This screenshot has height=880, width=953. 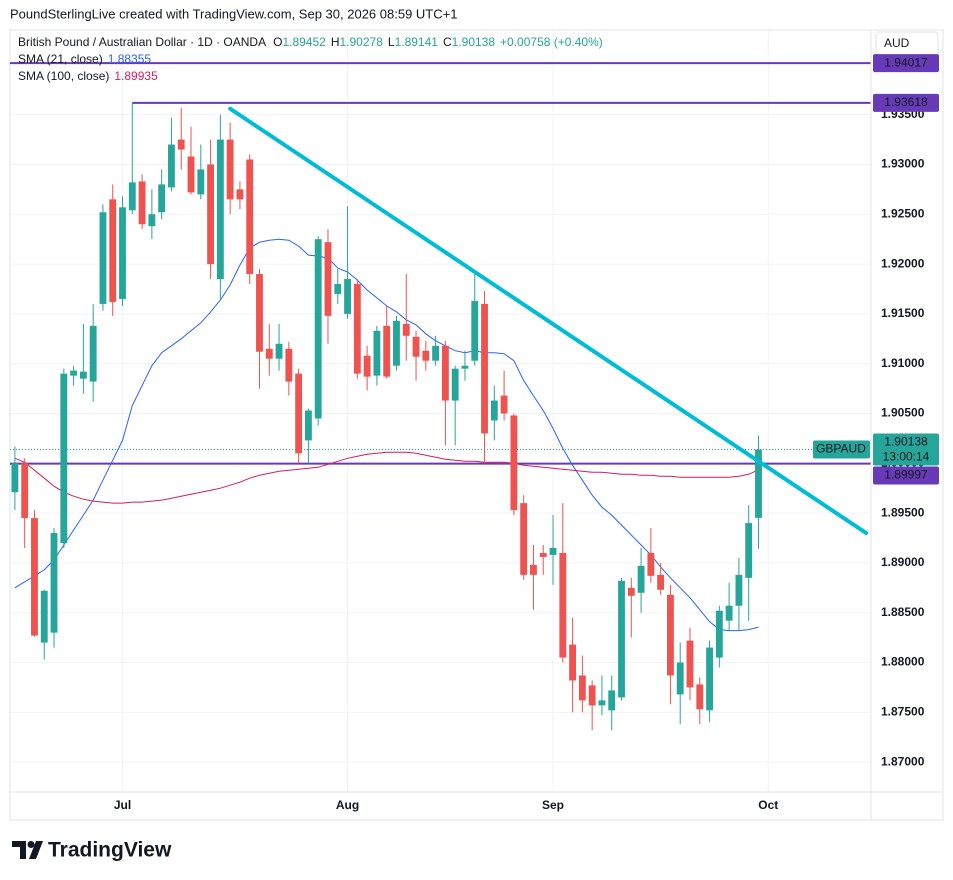 What do you see at coordinates (903, 711) in the screenshot?
I see `y-tick-label: 1.87500` at bounding box center [903, 711].